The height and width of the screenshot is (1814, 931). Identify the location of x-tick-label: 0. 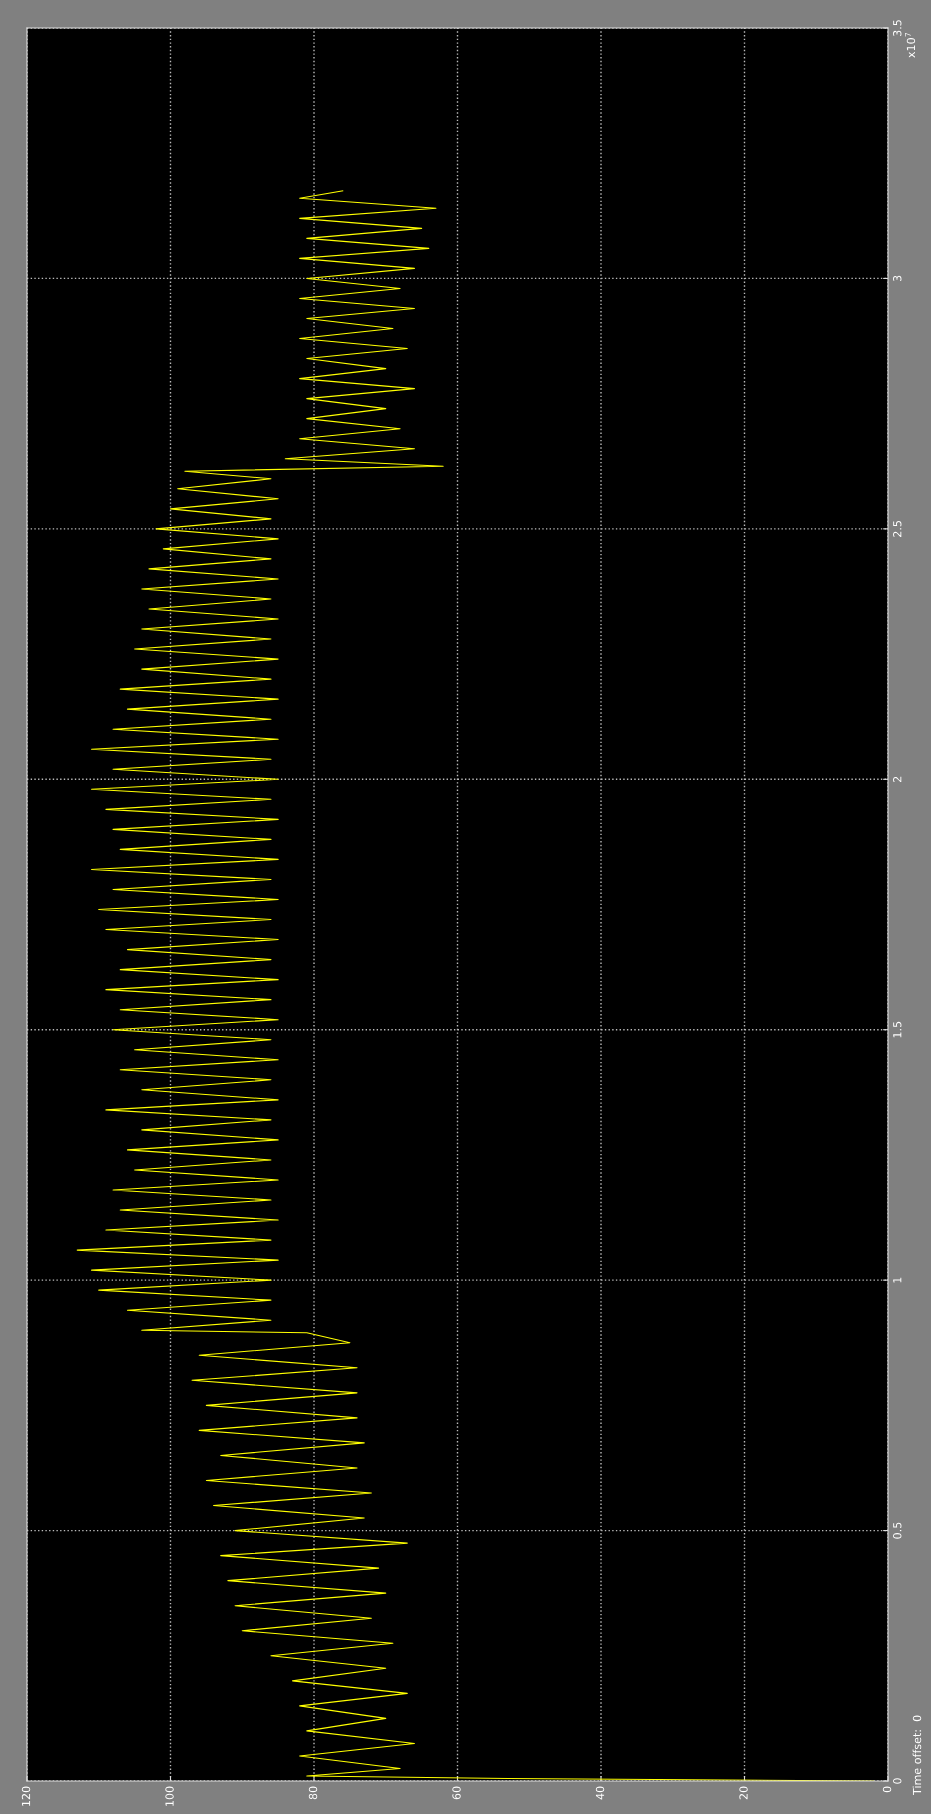
(887, 1789).